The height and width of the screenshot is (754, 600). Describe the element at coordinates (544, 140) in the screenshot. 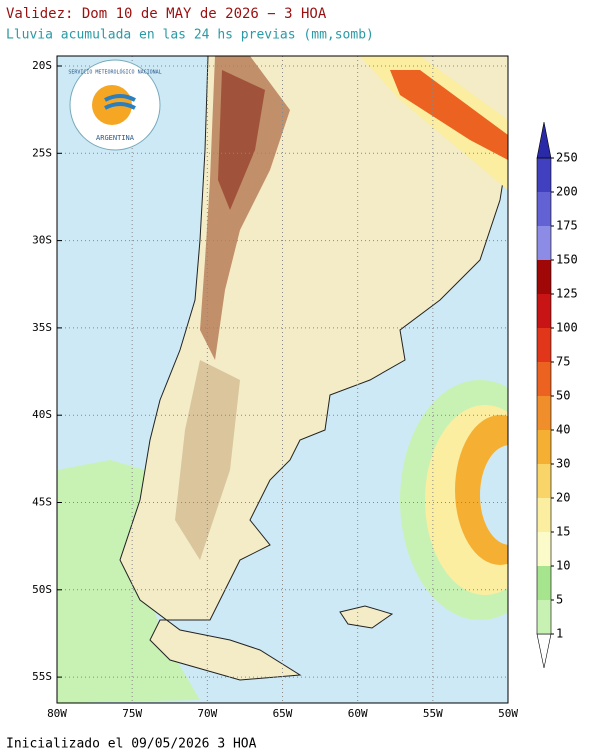

I see `colorbar-over` at that location.